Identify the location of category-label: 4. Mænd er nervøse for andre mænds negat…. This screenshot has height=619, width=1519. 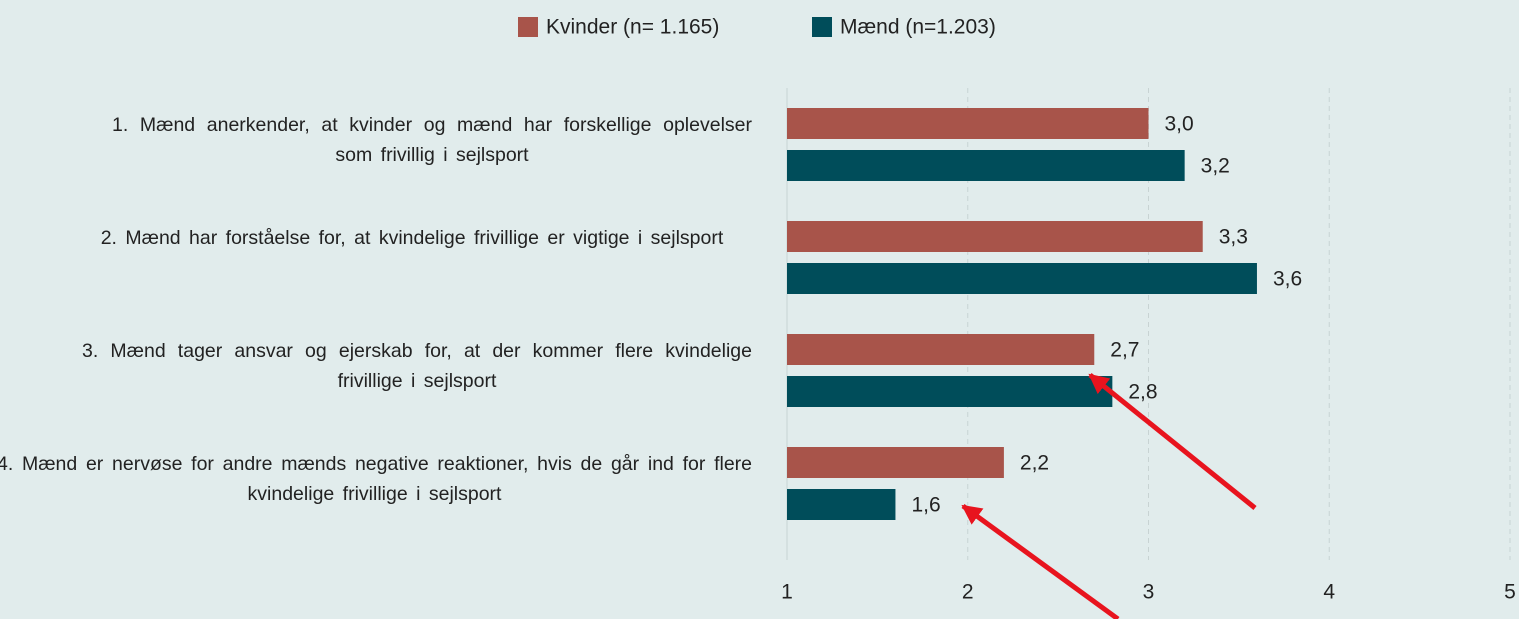
(376, 479).